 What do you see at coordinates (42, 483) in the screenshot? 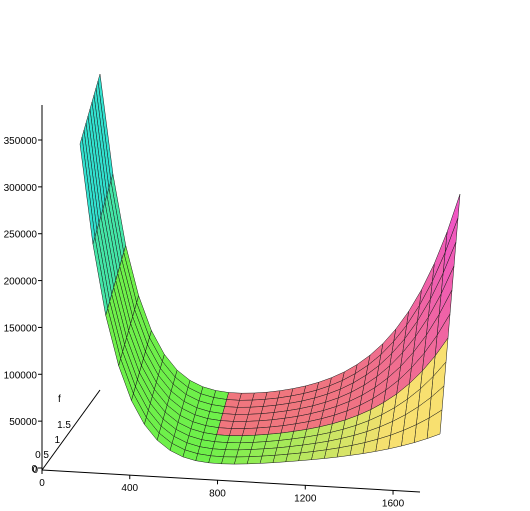
I see `x-tick-label: 0` at bounding box center [42, 483].